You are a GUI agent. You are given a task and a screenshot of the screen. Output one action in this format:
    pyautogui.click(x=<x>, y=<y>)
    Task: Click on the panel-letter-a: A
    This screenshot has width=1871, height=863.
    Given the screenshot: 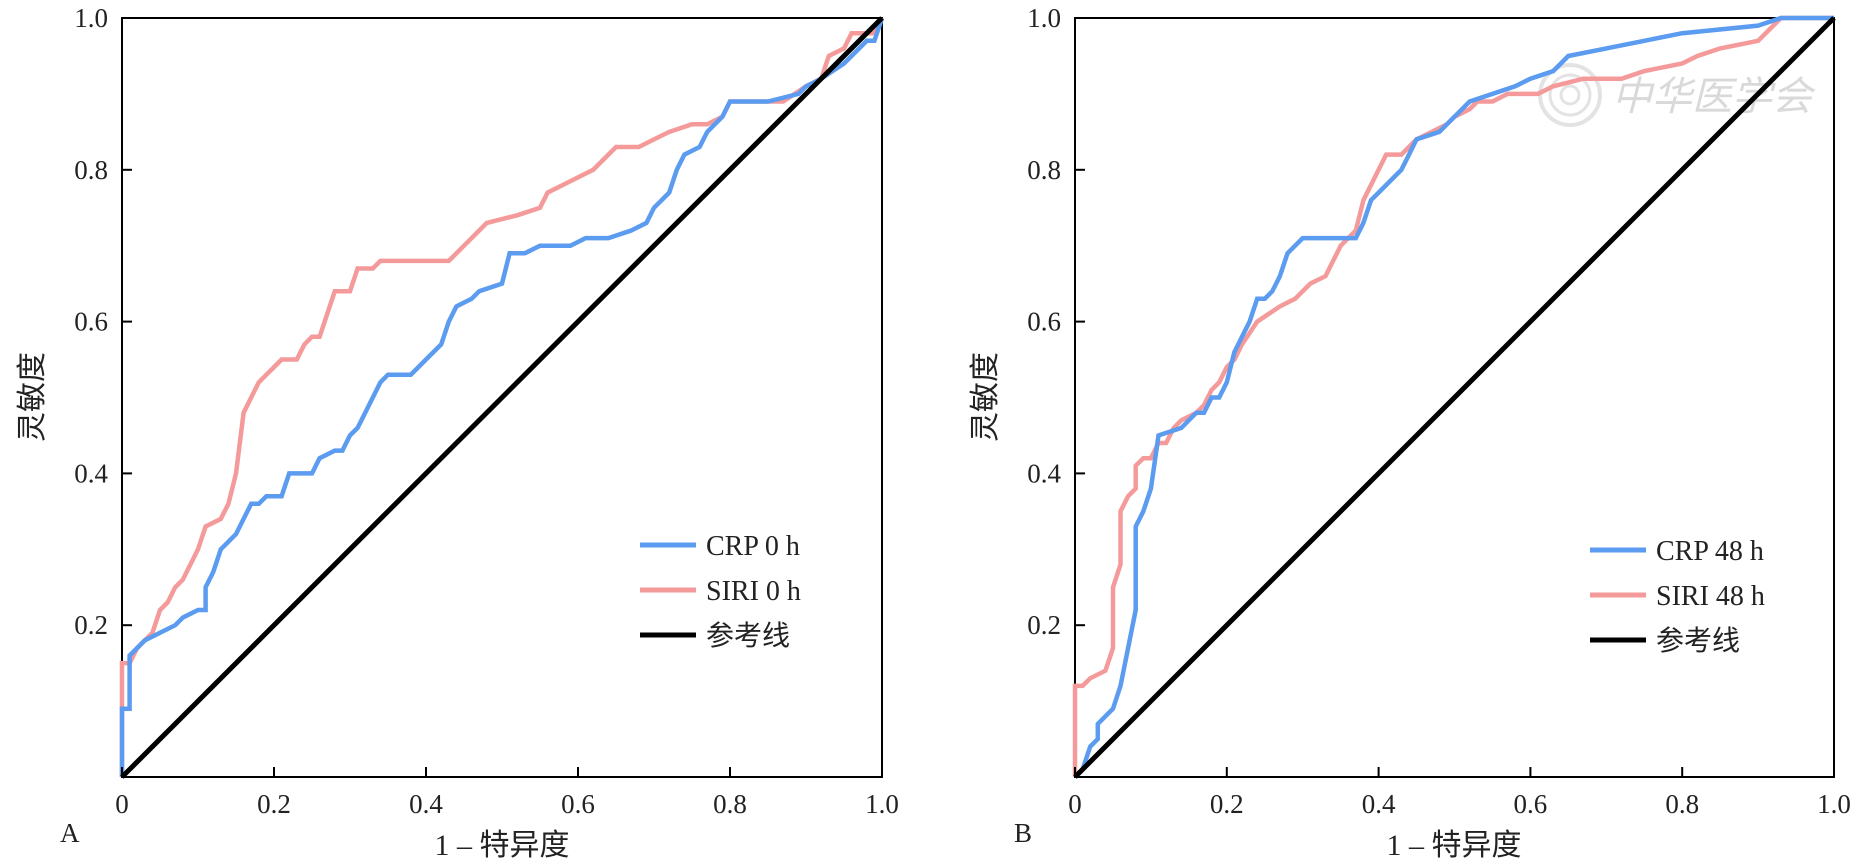 What is the action you would take?
    pyautogui.click(x=70, y=833)
    